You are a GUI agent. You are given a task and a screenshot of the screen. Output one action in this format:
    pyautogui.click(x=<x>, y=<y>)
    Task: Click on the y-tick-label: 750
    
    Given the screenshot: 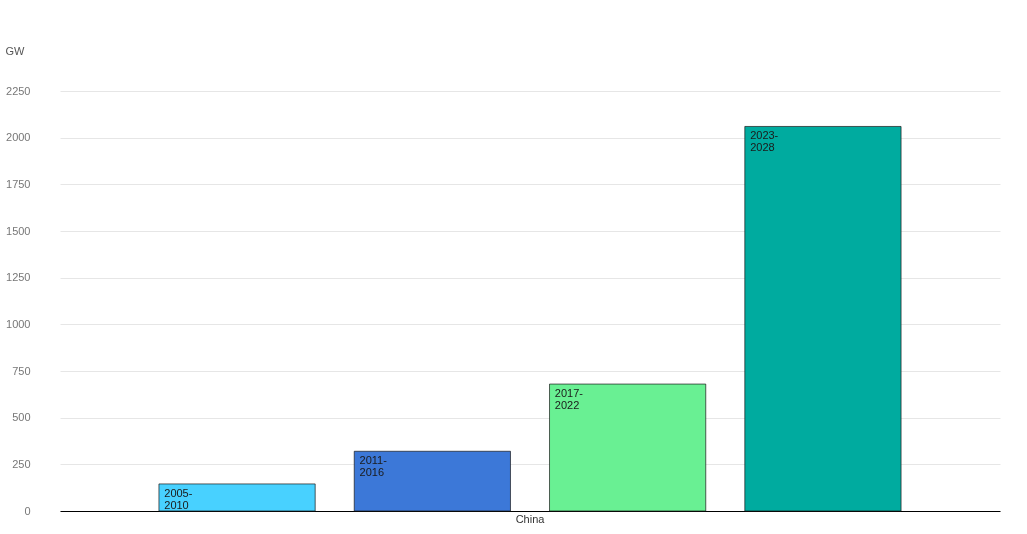 What is the action you would take?
    pyautogui.click(x=21, y=370)
    